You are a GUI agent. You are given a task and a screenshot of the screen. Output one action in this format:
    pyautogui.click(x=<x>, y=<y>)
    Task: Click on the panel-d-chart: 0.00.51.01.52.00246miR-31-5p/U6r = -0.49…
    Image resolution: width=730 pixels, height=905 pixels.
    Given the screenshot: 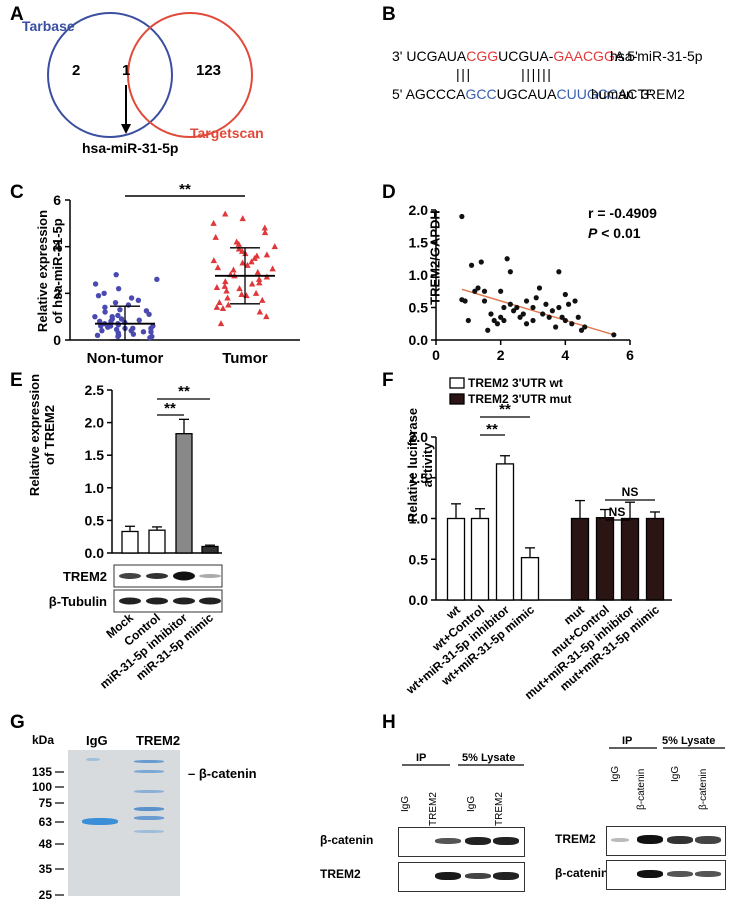 What is the action you would take?
    pyautogui.click(x=533, y=282)
    